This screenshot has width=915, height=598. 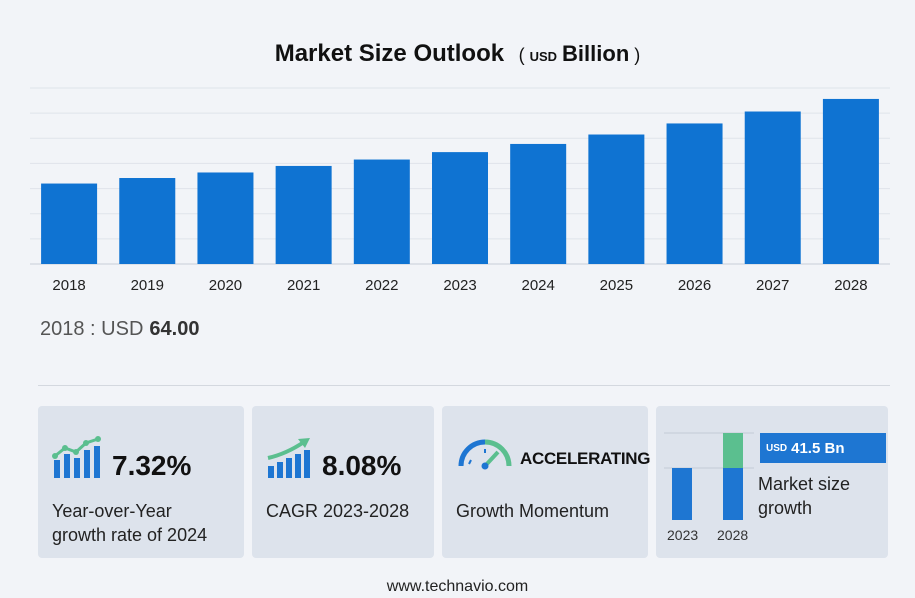 I want to click on divider, so click(x=464, y=385).